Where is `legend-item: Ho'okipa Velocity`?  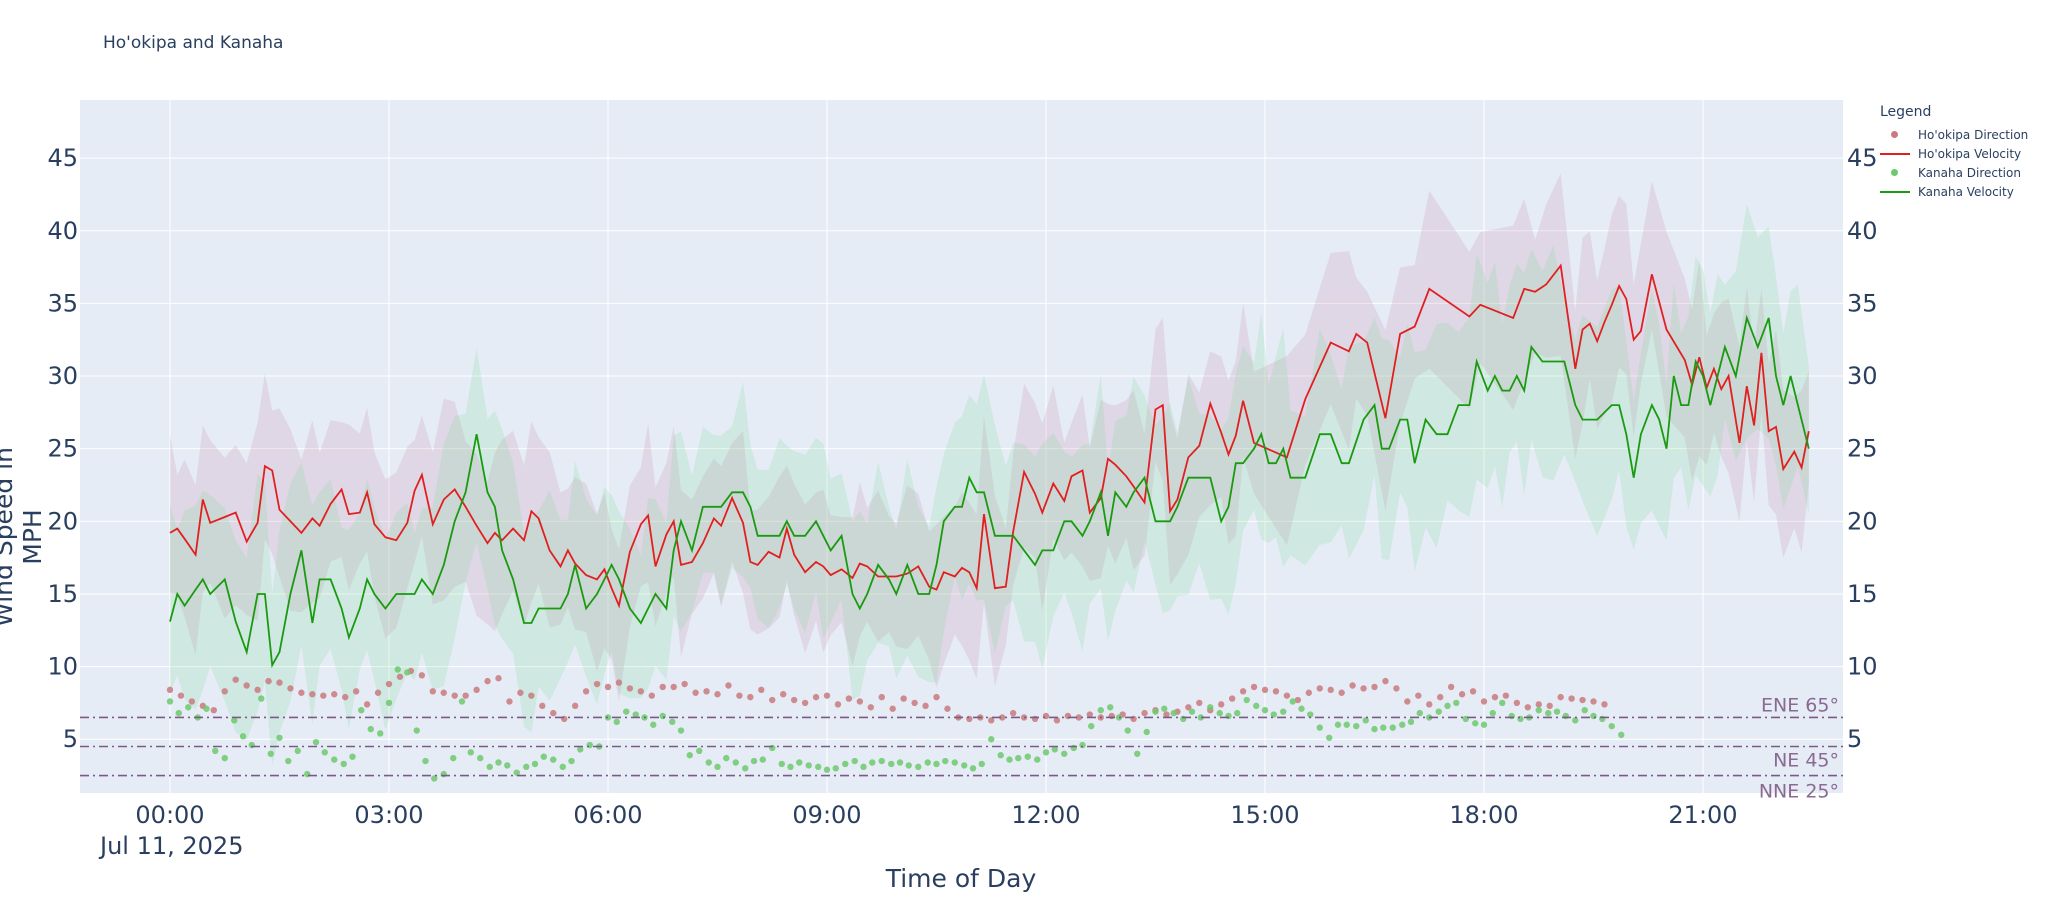
legend-item: Ho'okipa Velocity is located at coordinates (1954, 153).